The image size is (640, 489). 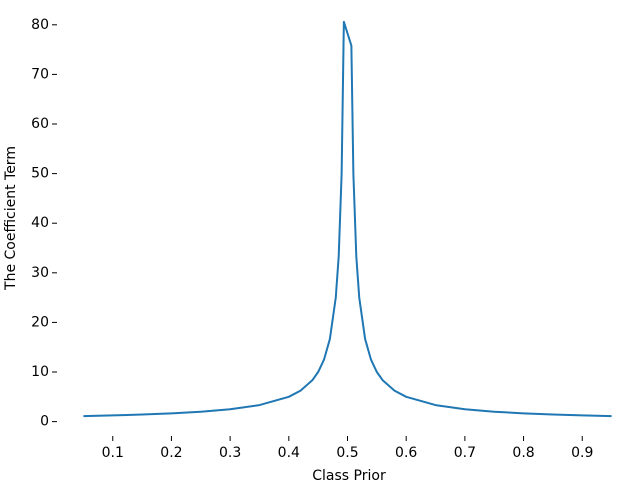 I want to click on y-tick-label: 70, so click(x=40, y=74).